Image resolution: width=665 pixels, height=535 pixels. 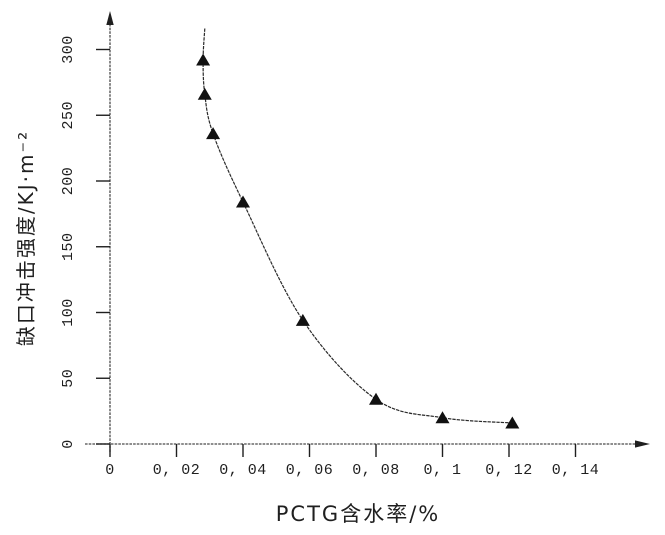 What do you see at coordinates (243, 470) in the screenshot?
I see `x-tick-label: 0, 04` at bounding box center [243, 470].